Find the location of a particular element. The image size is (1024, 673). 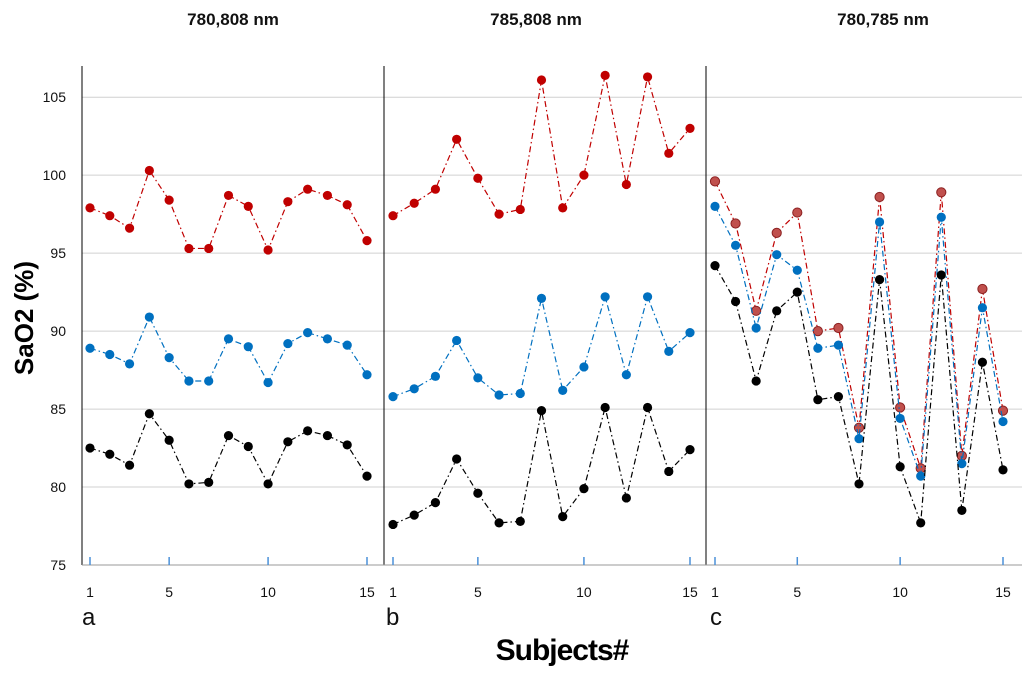

series-line-black is located at coordinates (228, 449).